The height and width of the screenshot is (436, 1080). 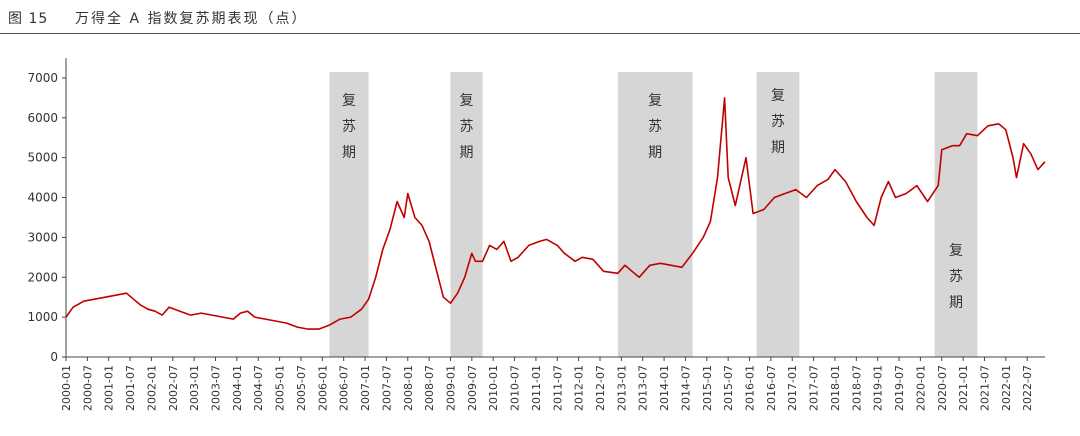 What do you see at coordinates (1027, 388) in the screenshot?
I see `x-tick-label: 2022-07` at bounding box center [1027, 388].